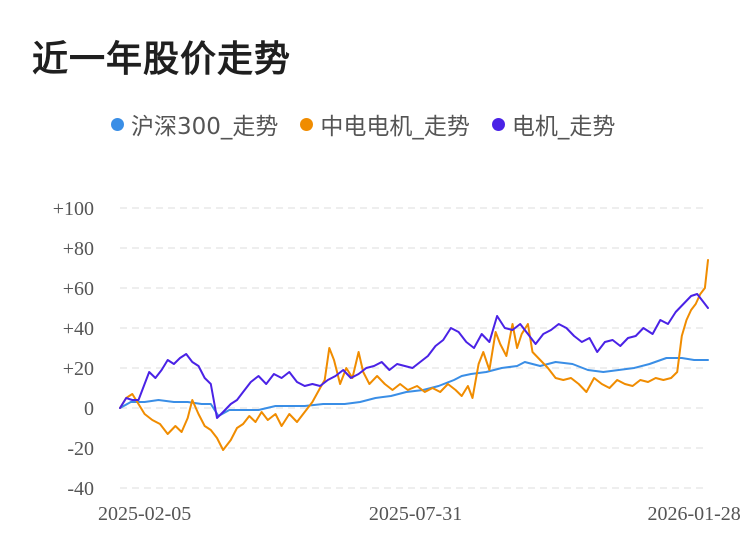 This screenshot has height=558, width=750. I want to click on y-tick-label: +100, so click(73, 209).